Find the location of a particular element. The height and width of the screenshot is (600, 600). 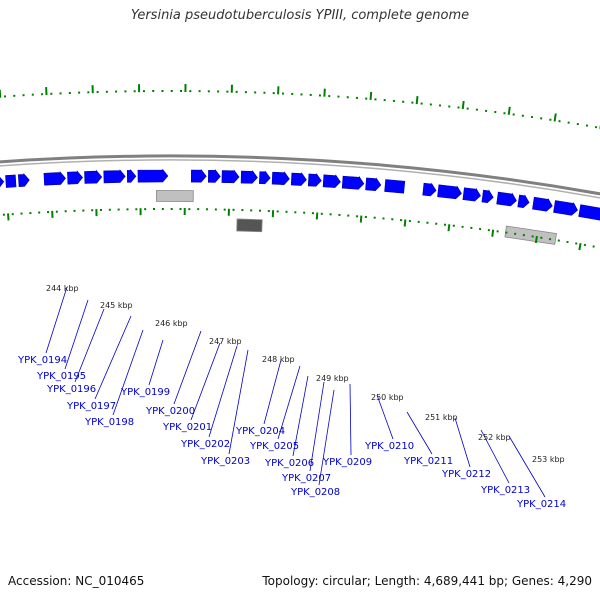

gene-label: YPK_0197 is located at coordinates (91, 406).